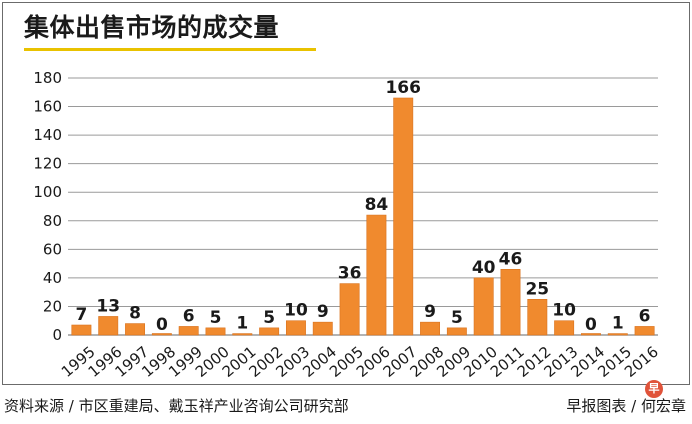  Describe the element at coordinates (47, 192) in the screenshot. I see `y-tick-label: 100` at that location.